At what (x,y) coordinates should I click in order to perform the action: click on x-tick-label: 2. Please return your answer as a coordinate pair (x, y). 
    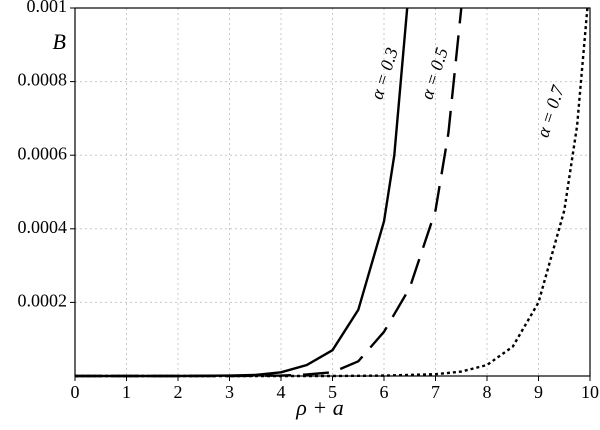
    Looking at the image, I should click on (178, 392).